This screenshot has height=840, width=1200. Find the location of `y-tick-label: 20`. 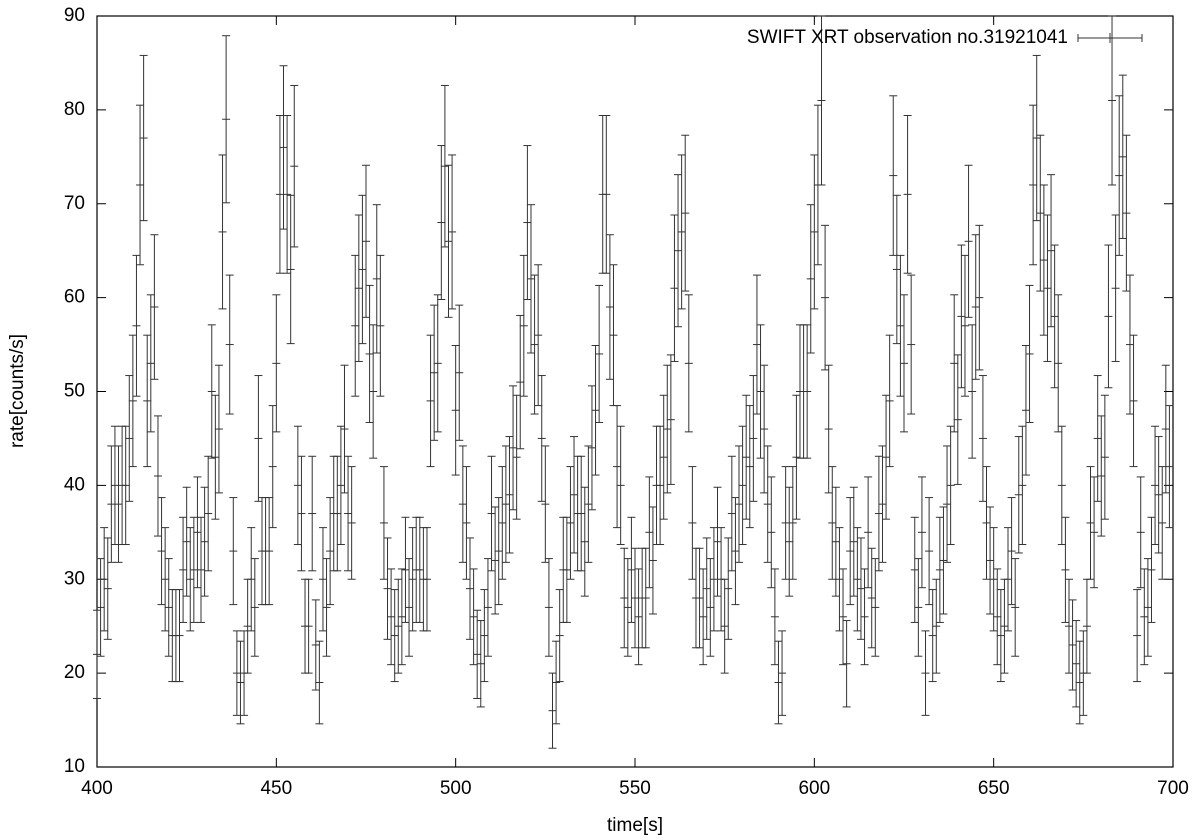

y-tick-label: 20 is located at coordinates (74, 672).